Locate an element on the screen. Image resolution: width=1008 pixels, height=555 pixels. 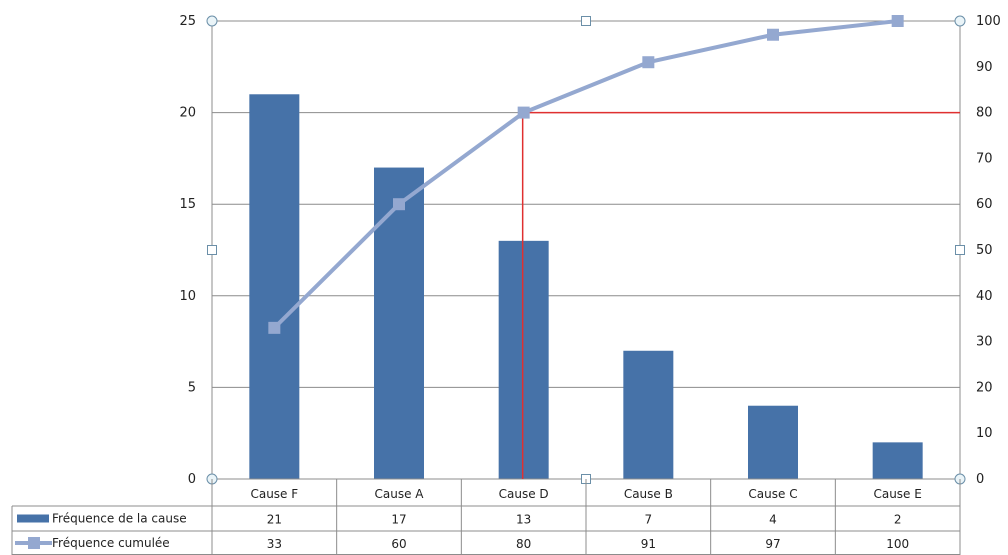
data-table-cell: 7 is located at coordinates (649, 520).